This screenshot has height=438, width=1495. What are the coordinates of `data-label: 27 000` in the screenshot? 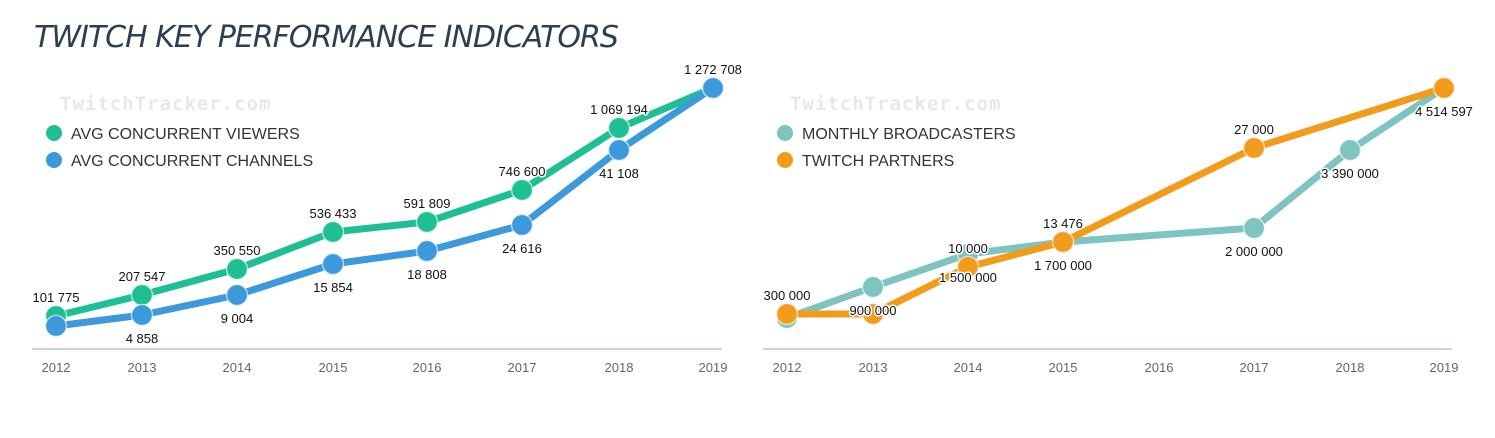 It's located at (1254, 129).